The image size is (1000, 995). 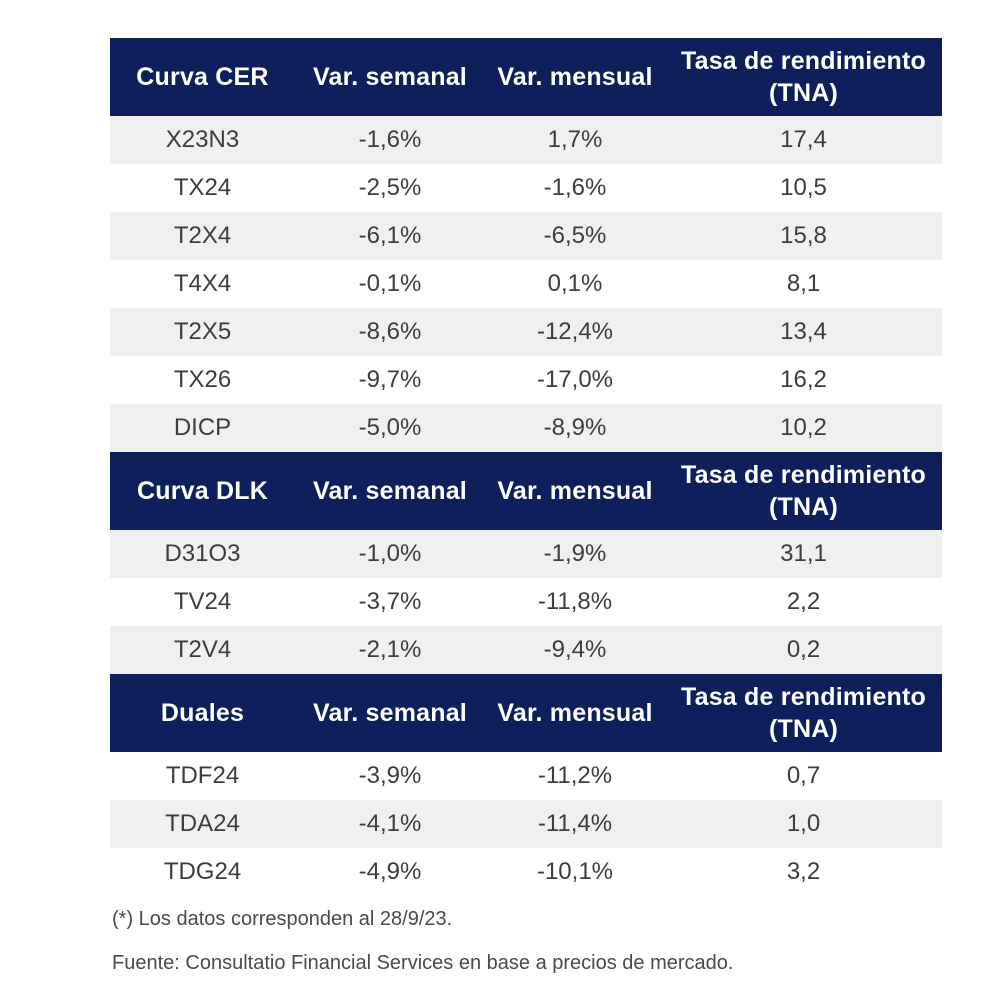 I want to click on yield-cell: 3,2, so click(x=803, y=871).